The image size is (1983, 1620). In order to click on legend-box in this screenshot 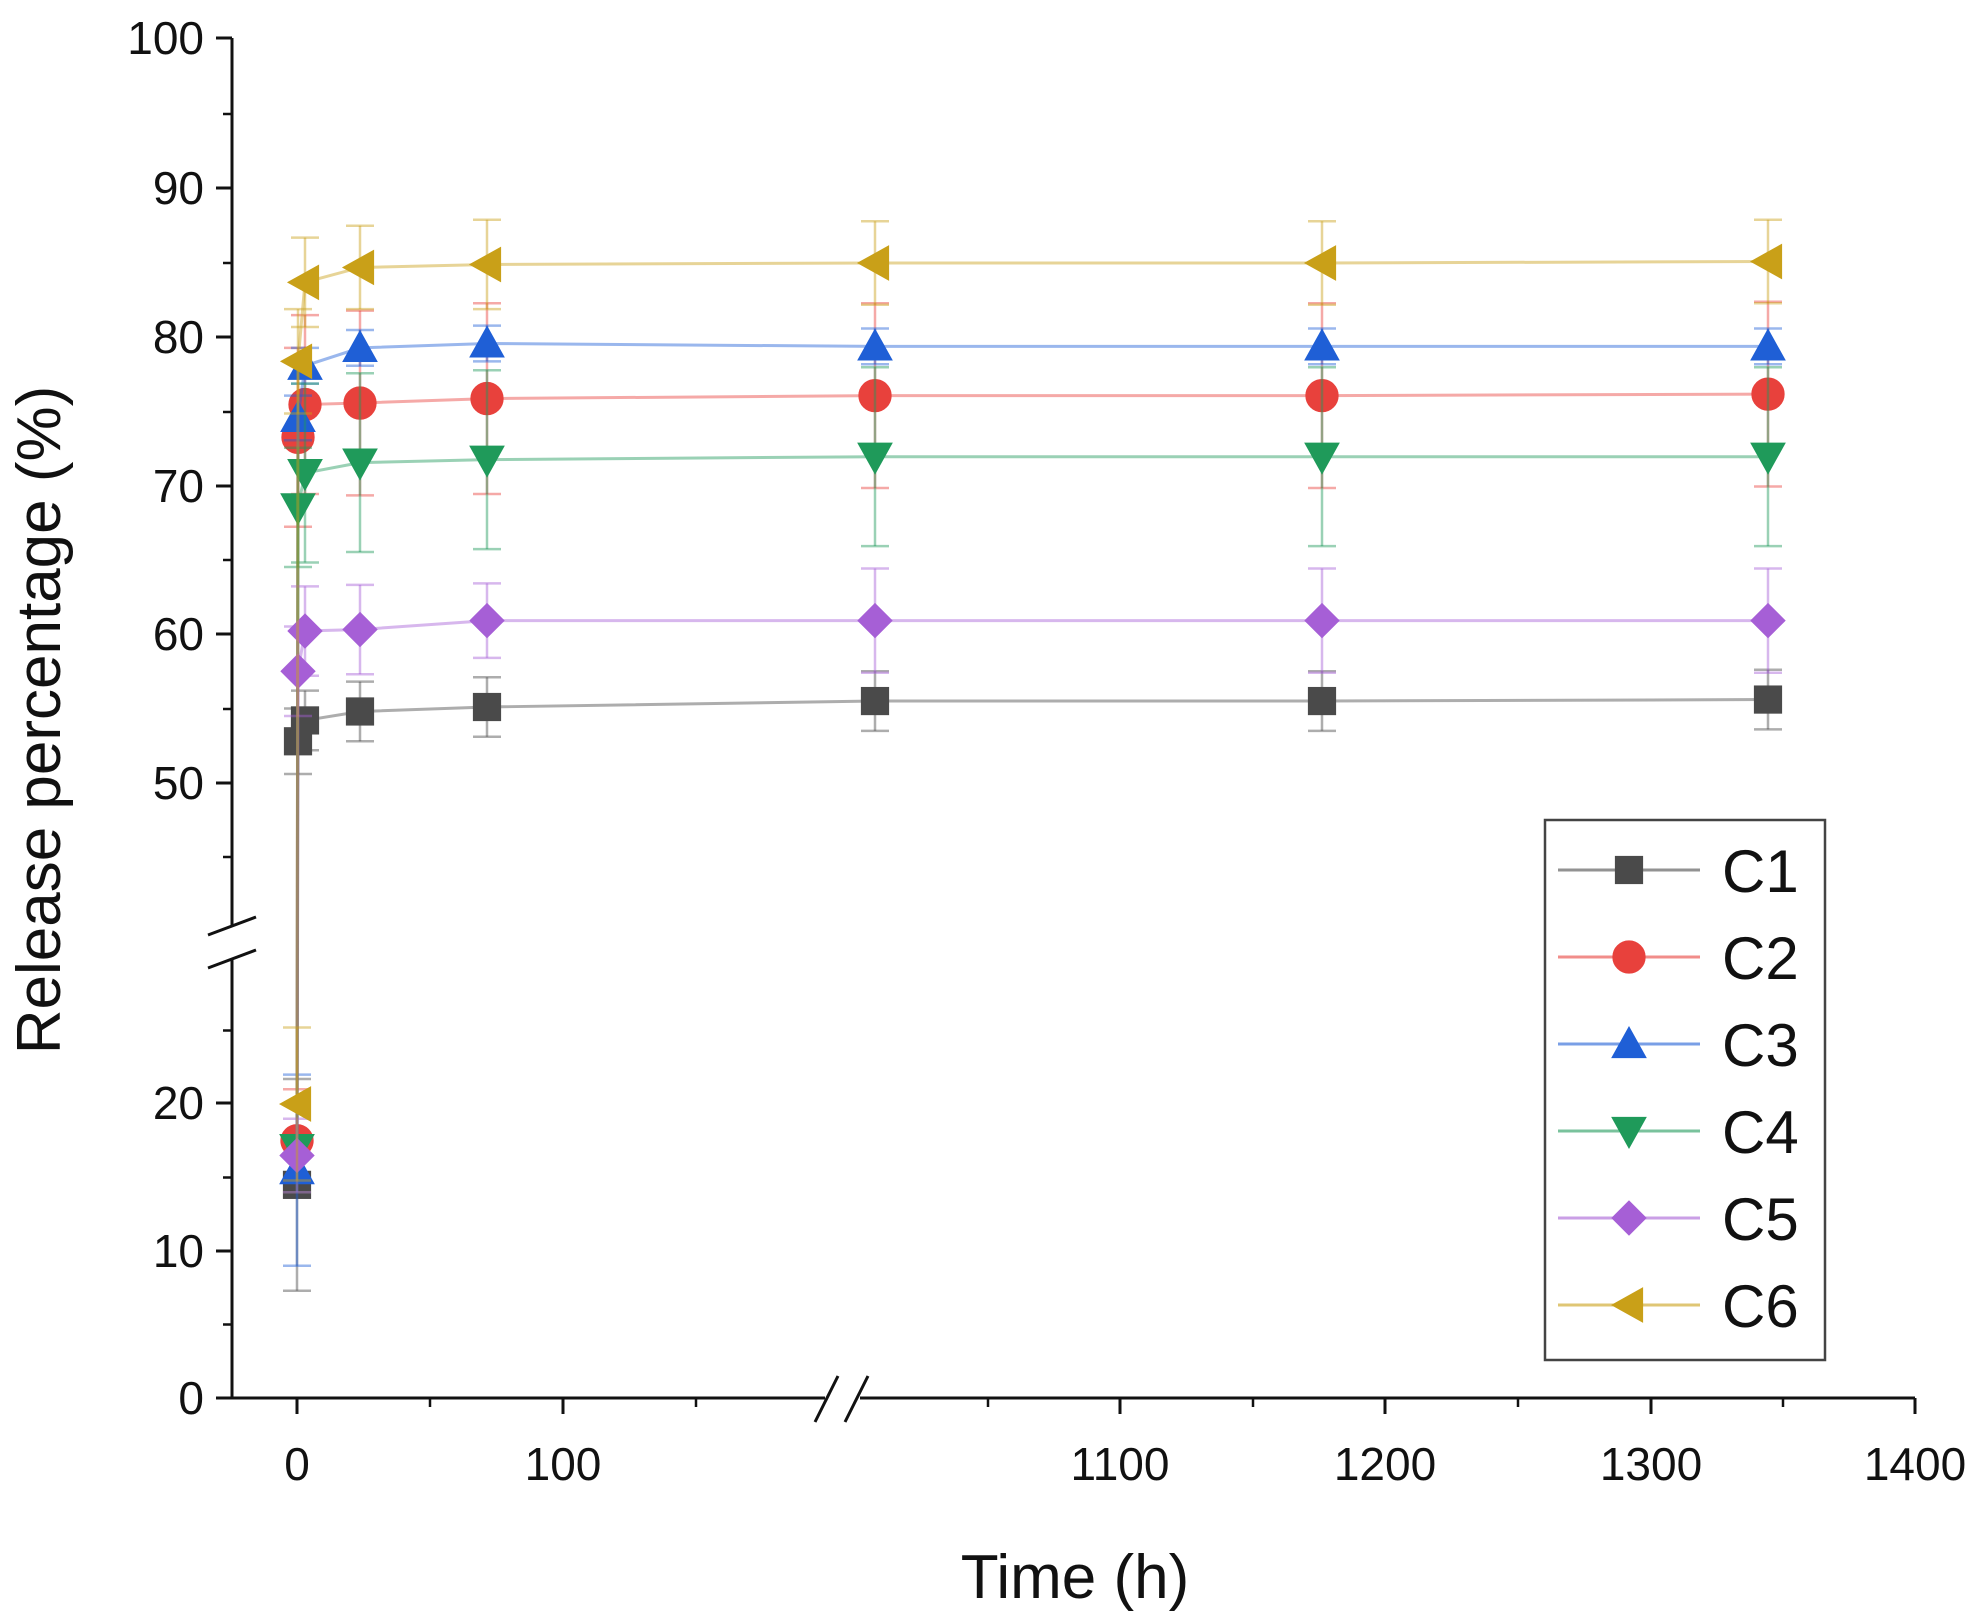, I will do `click(1685, 1090)`.